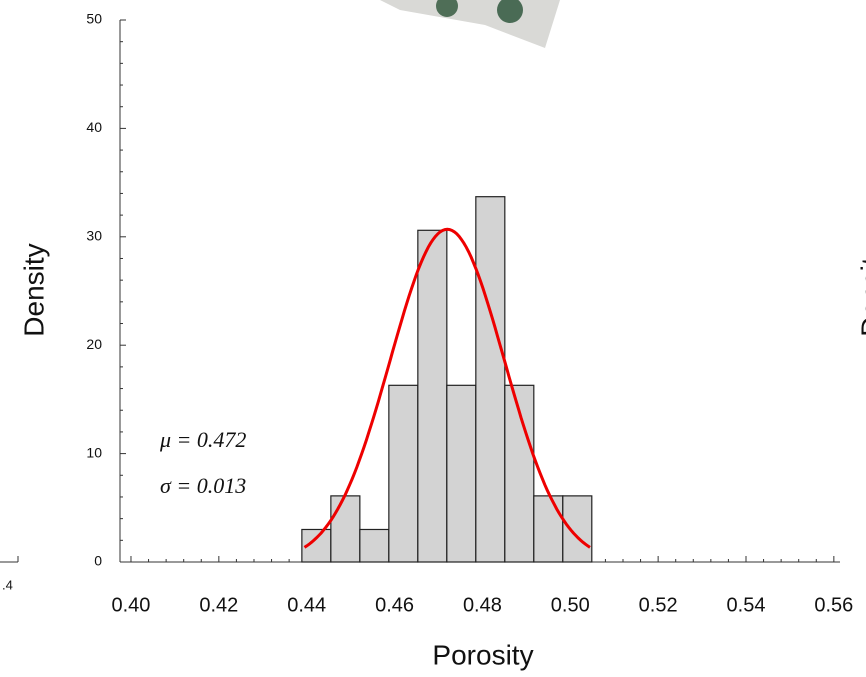 This screenshot has width=866, height=677. I want to click on y-axis-title: Density, so click(33, 289).